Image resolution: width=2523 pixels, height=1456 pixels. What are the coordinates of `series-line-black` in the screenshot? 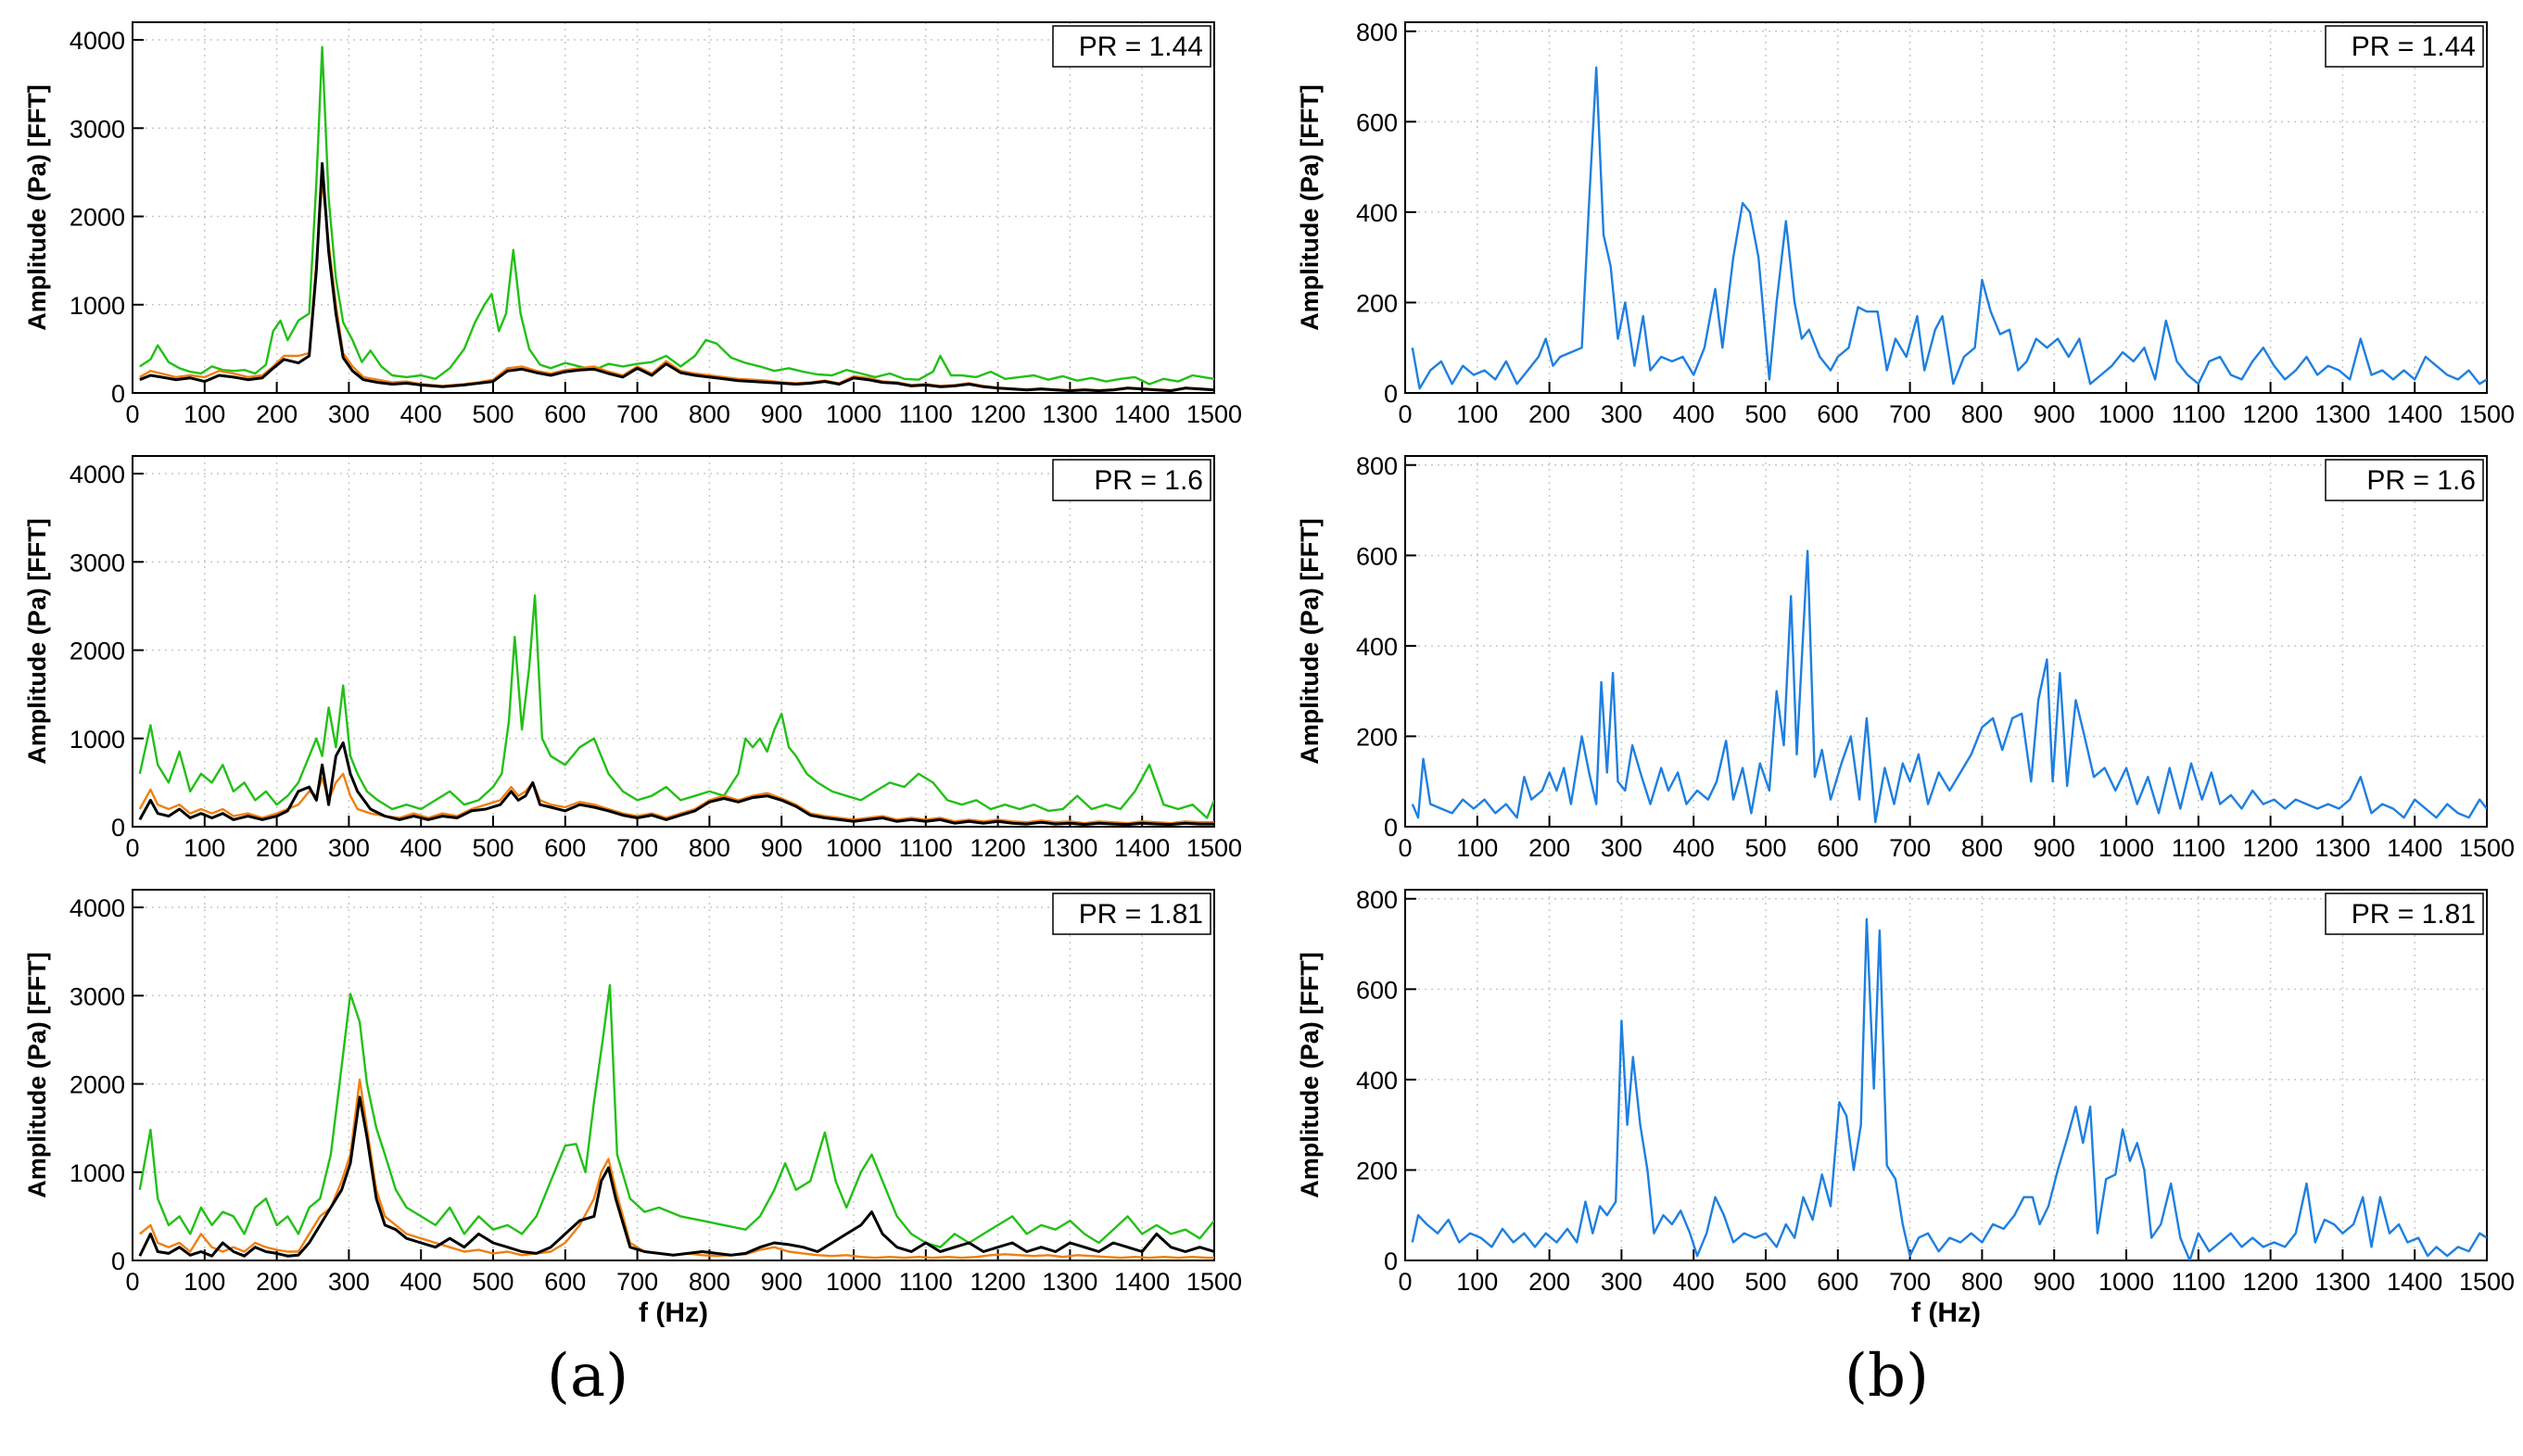 It's located at (677, 277).